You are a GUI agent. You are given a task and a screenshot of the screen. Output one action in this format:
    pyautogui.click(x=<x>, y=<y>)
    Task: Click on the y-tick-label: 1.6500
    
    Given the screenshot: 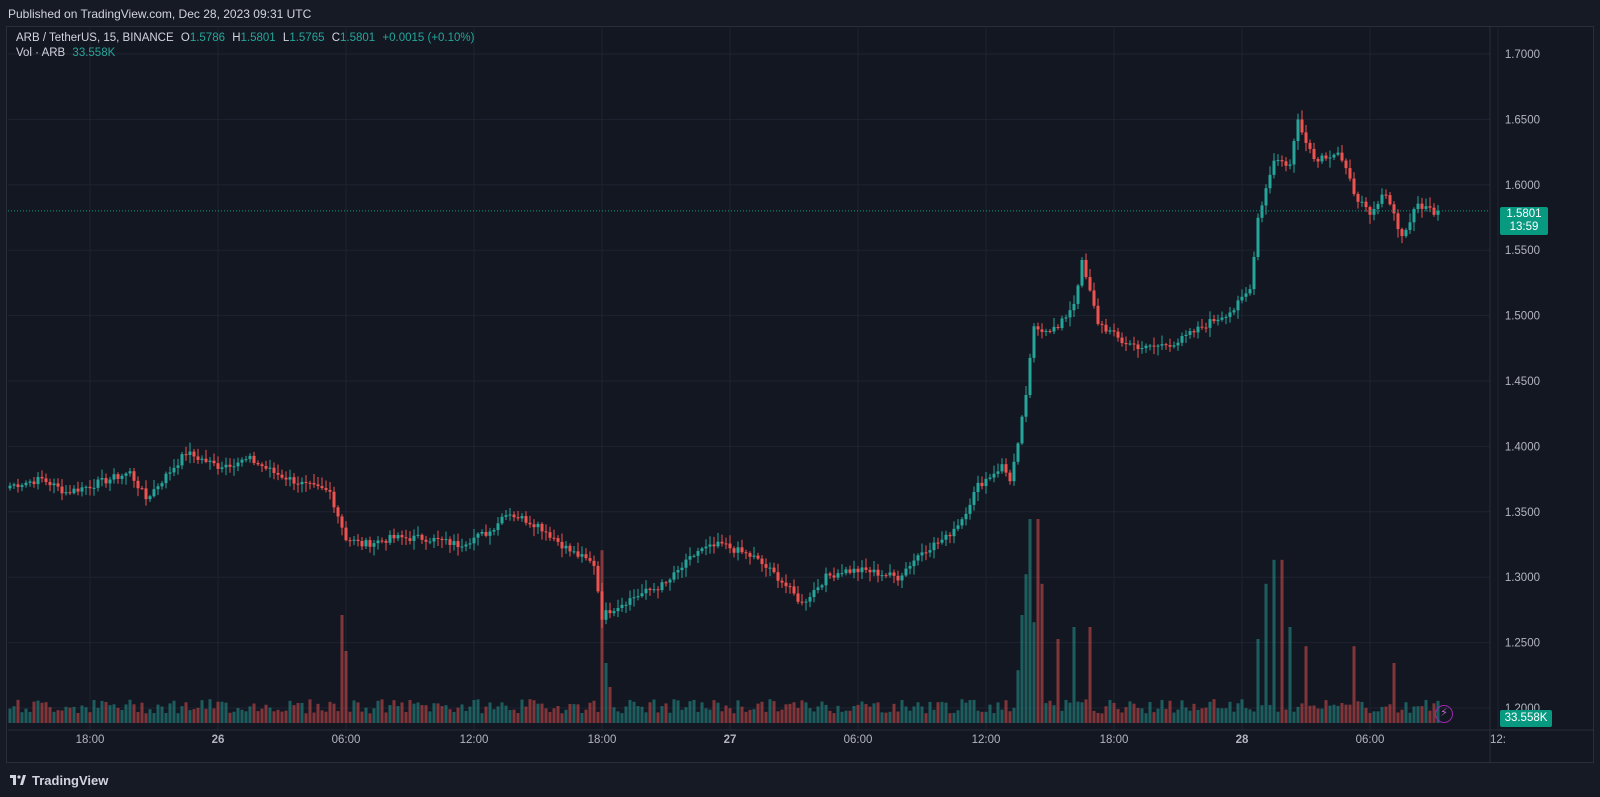 What is the action you would take?
    pyautogui.click(x=1522, y=120)
    